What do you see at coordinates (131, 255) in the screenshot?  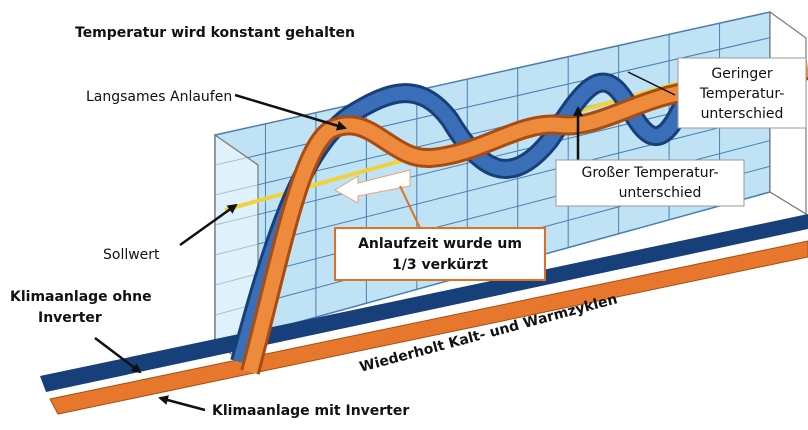 I see `label: Sollwert` at bounding box center [131, 255].